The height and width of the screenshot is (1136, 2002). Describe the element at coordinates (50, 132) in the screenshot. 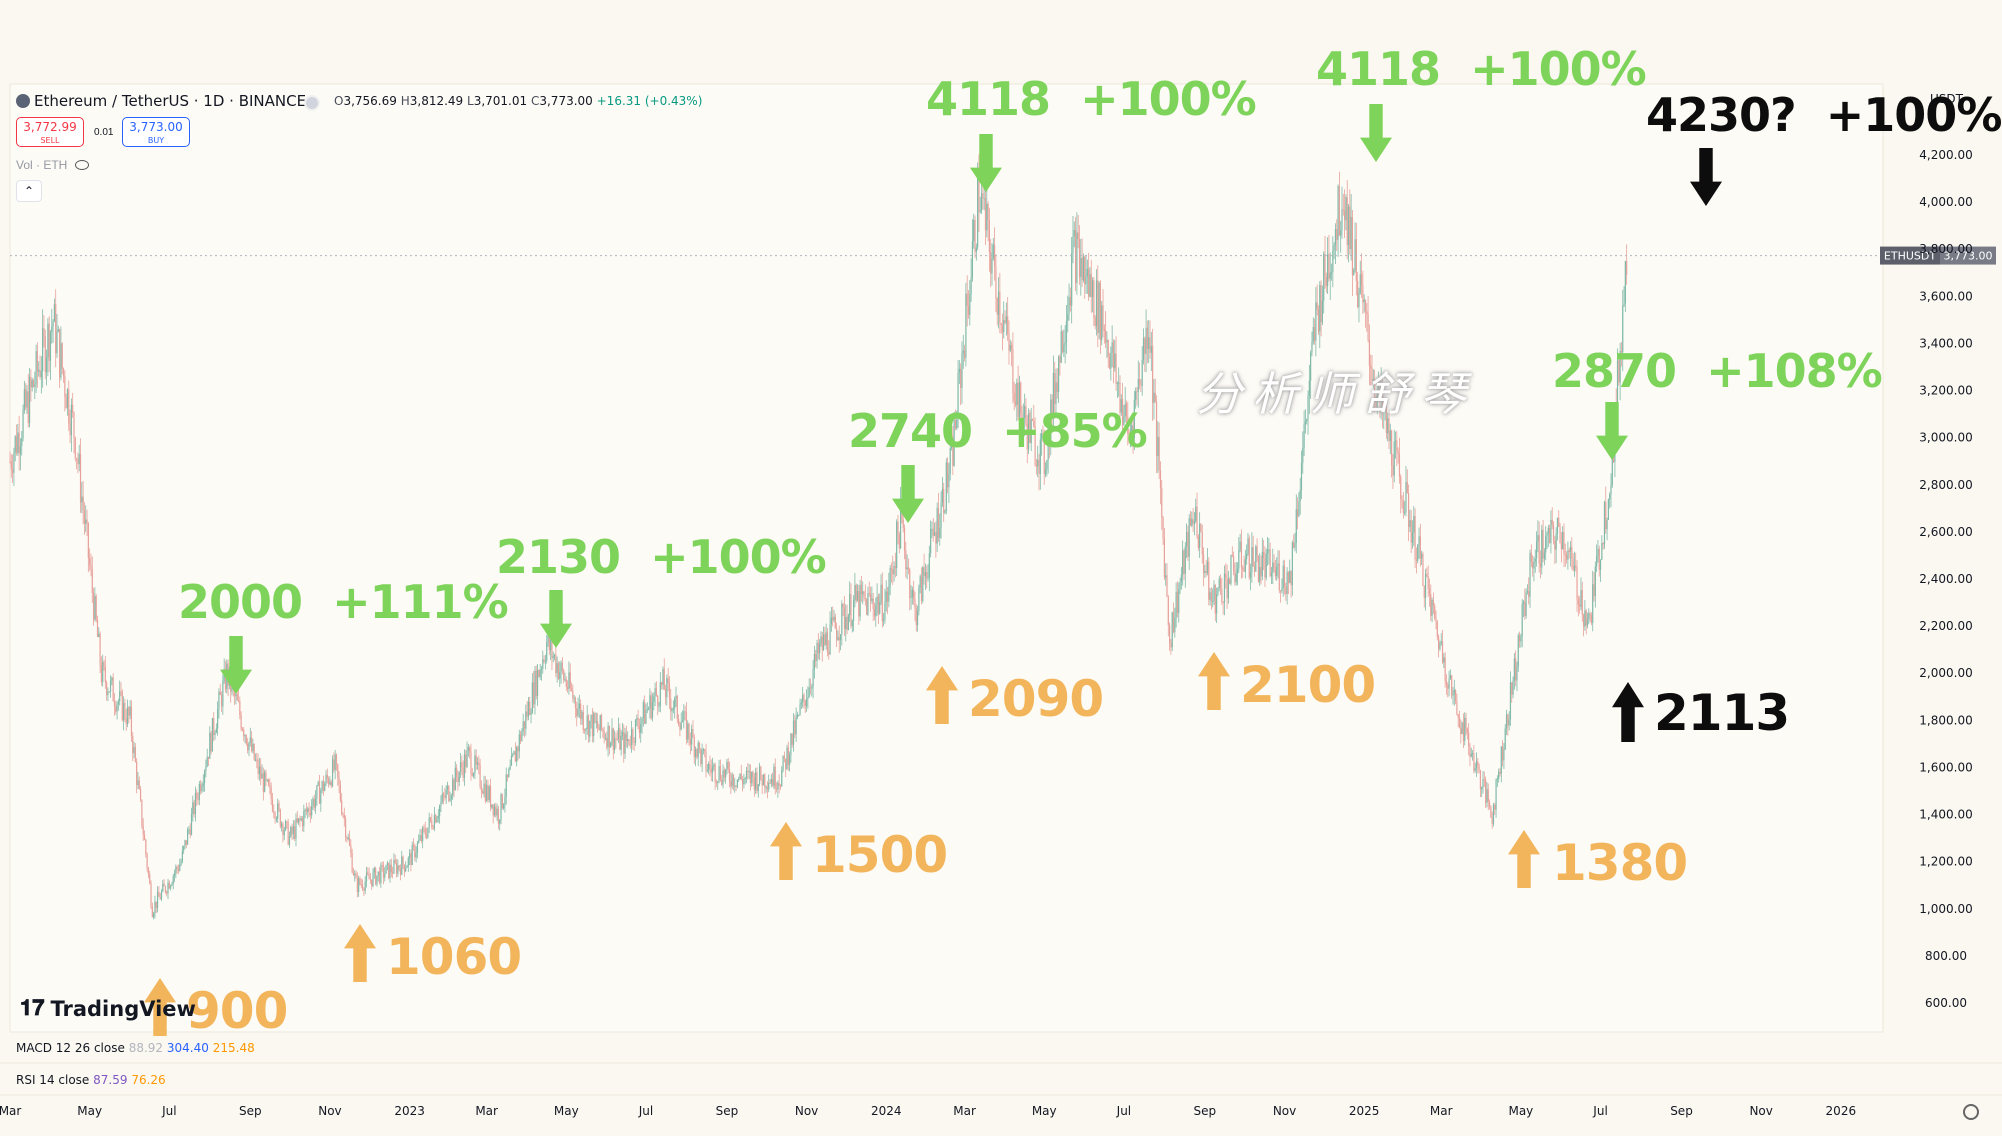

I see `sell-button: 3,772.99 SELL` at that location.